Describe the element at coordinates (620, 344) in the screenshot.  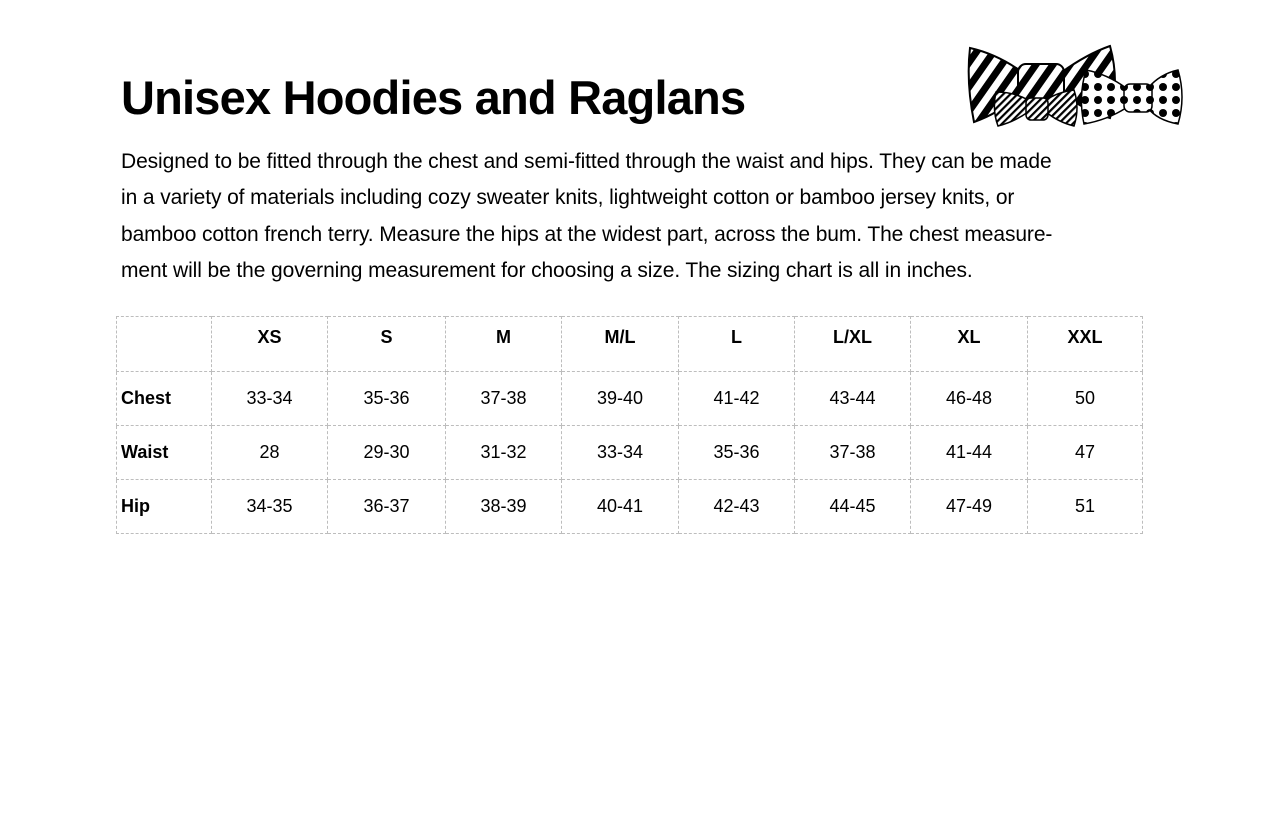
I see `size-header: M/L` at that location.